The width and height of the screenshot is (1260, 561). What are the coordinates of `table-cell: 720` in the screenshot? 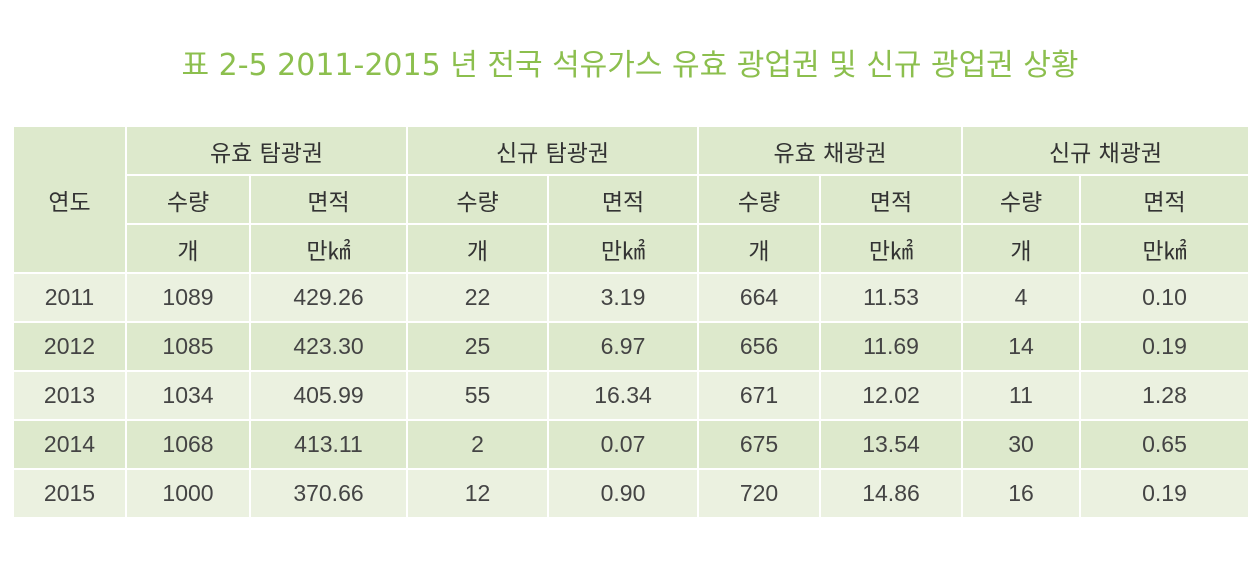 It's located at (759, 493).